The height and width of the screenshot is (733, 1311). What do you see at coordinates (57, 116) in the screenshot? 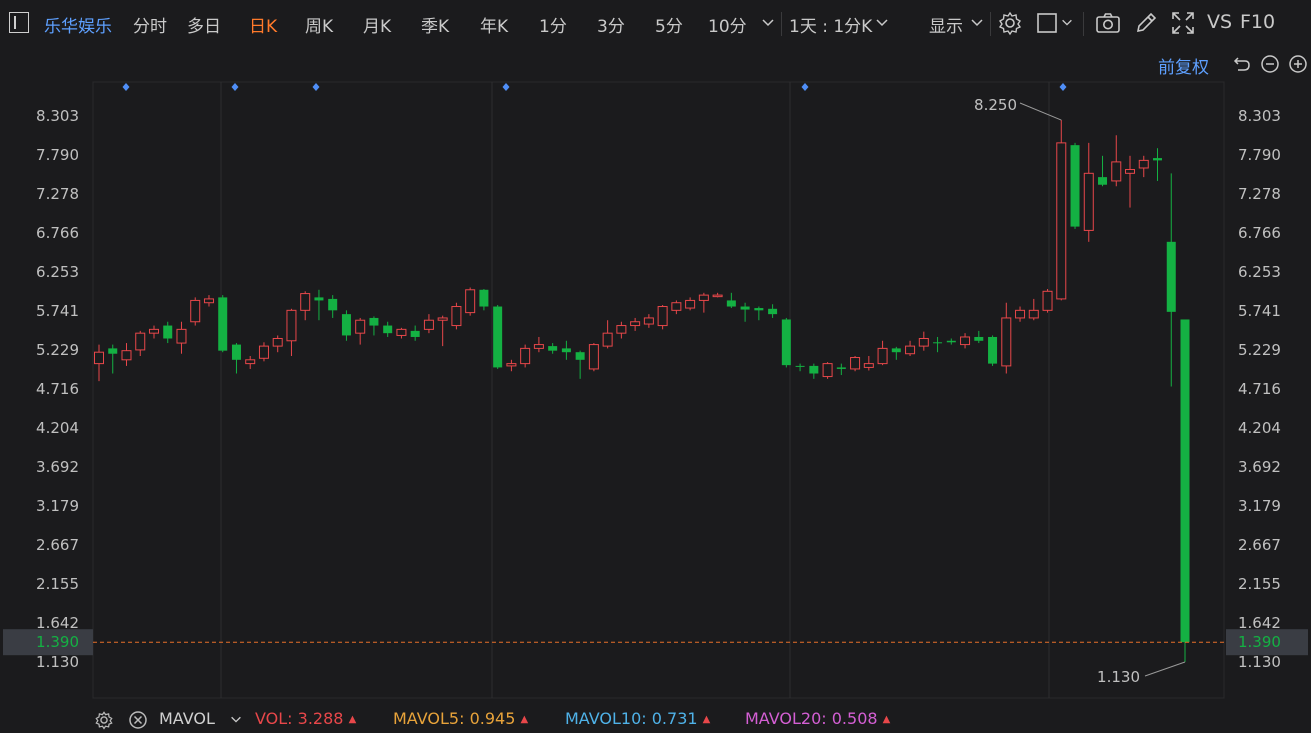
I see `y-tick-label-left: 8.303` at bounding box center [57, 116].